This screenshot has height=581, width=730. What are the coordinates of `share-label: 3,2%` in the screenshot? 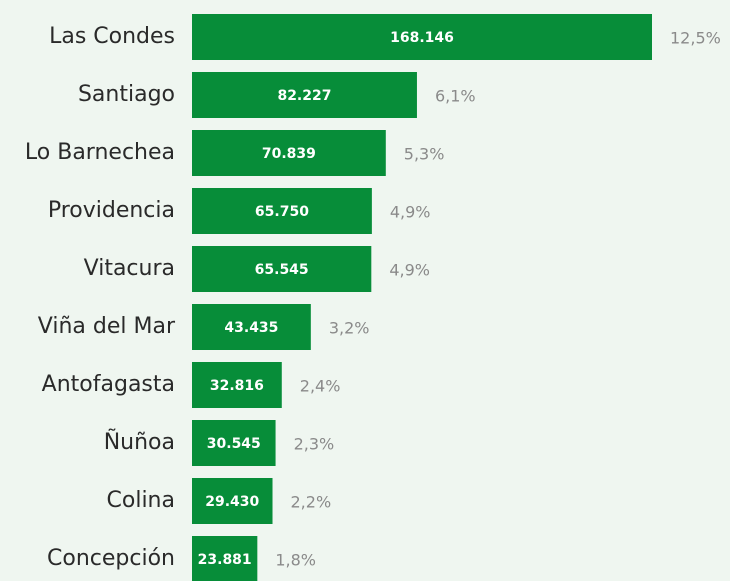 It's located at (349, 328).